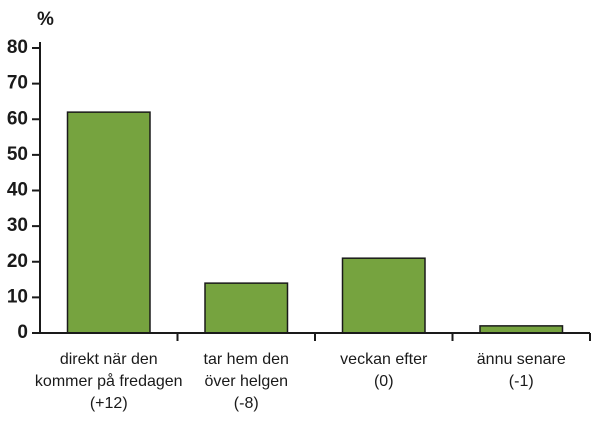 This screenshot has height=428, width=593. What do you see at coordinates (22, 332) in the screenshot?
I see `y-tick-label: 0` at bounding box center [22, 332].